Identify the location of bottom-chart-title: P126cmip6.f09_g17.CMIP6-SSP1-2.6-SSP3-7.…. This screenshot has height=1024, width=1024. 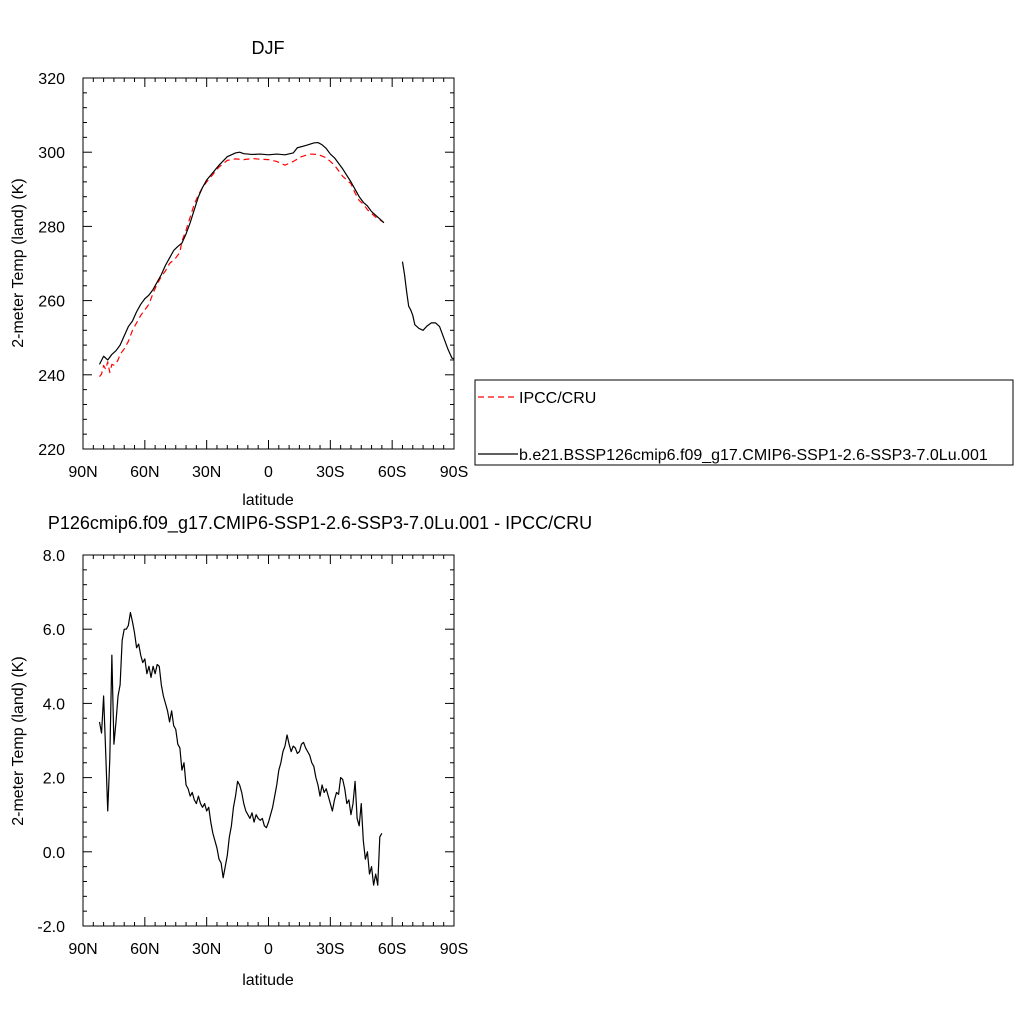
(320, 523).